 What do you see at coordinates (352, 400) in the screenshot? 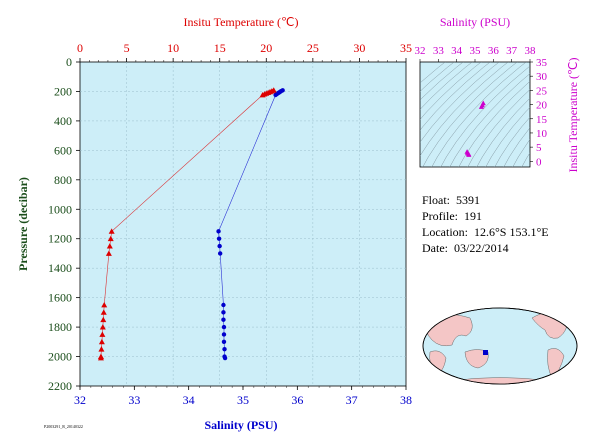
I see `salinity-tick-label: 37` at bounding box center [352, 400].